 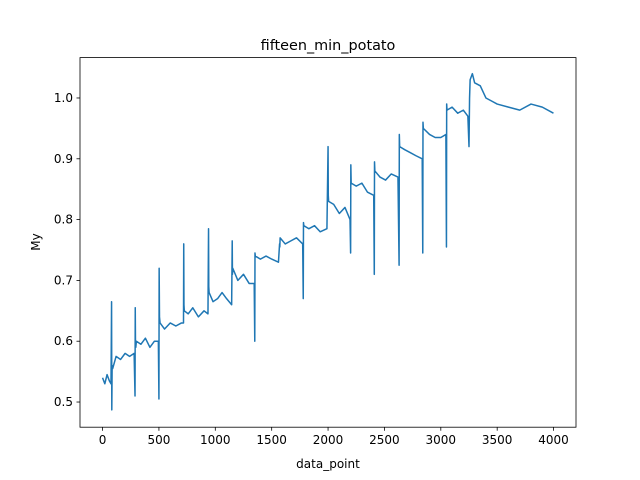 What do you see at coordinates (328, 440) in the screenshot?
I see `x-tick-label: 2000` at bounding box center [328, 440].